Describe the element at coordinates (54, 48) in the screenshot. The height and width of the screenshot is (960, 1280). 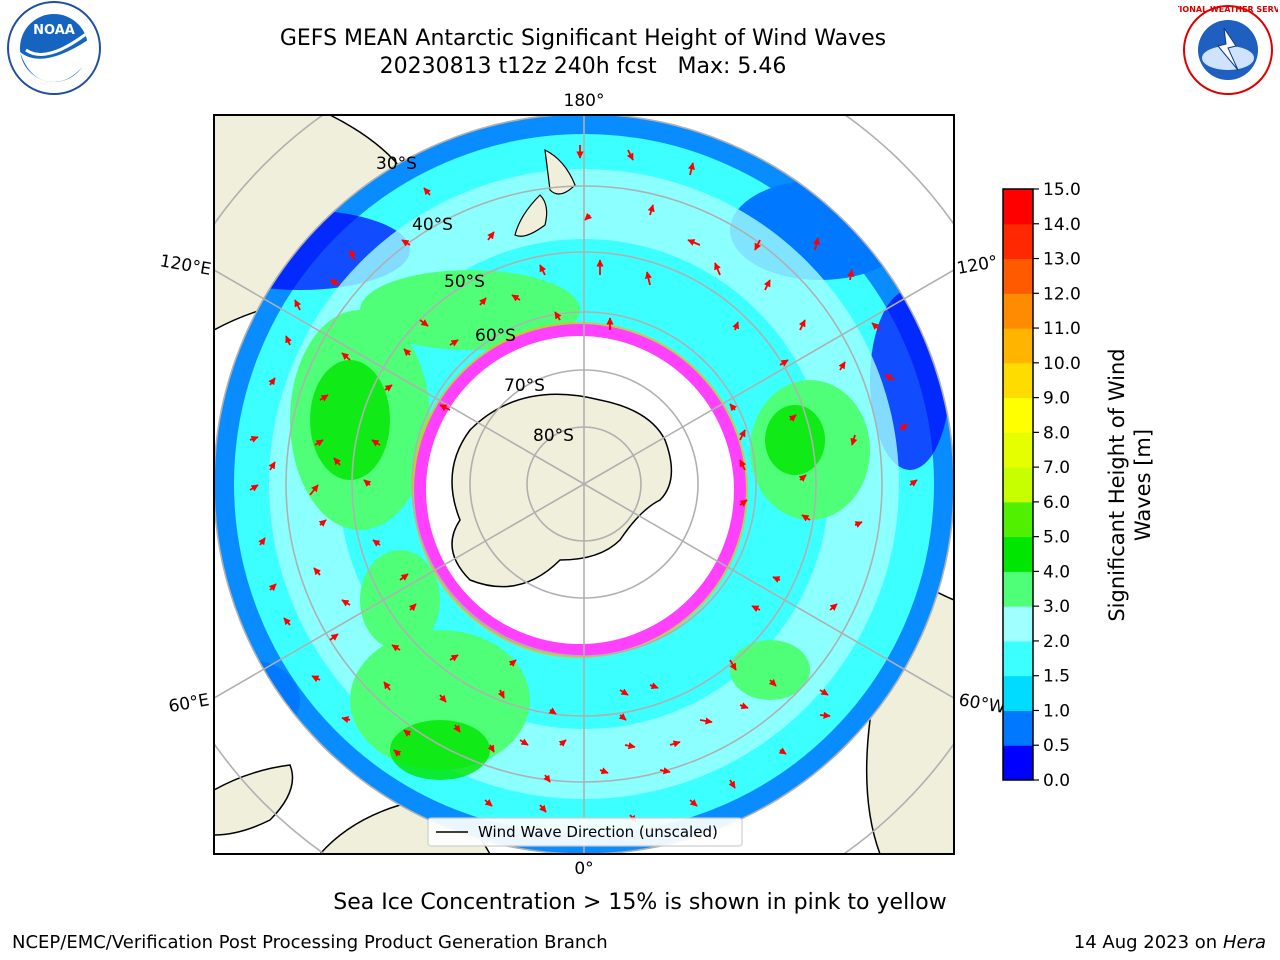
I see `noaa-logo: NOAA` at that location.